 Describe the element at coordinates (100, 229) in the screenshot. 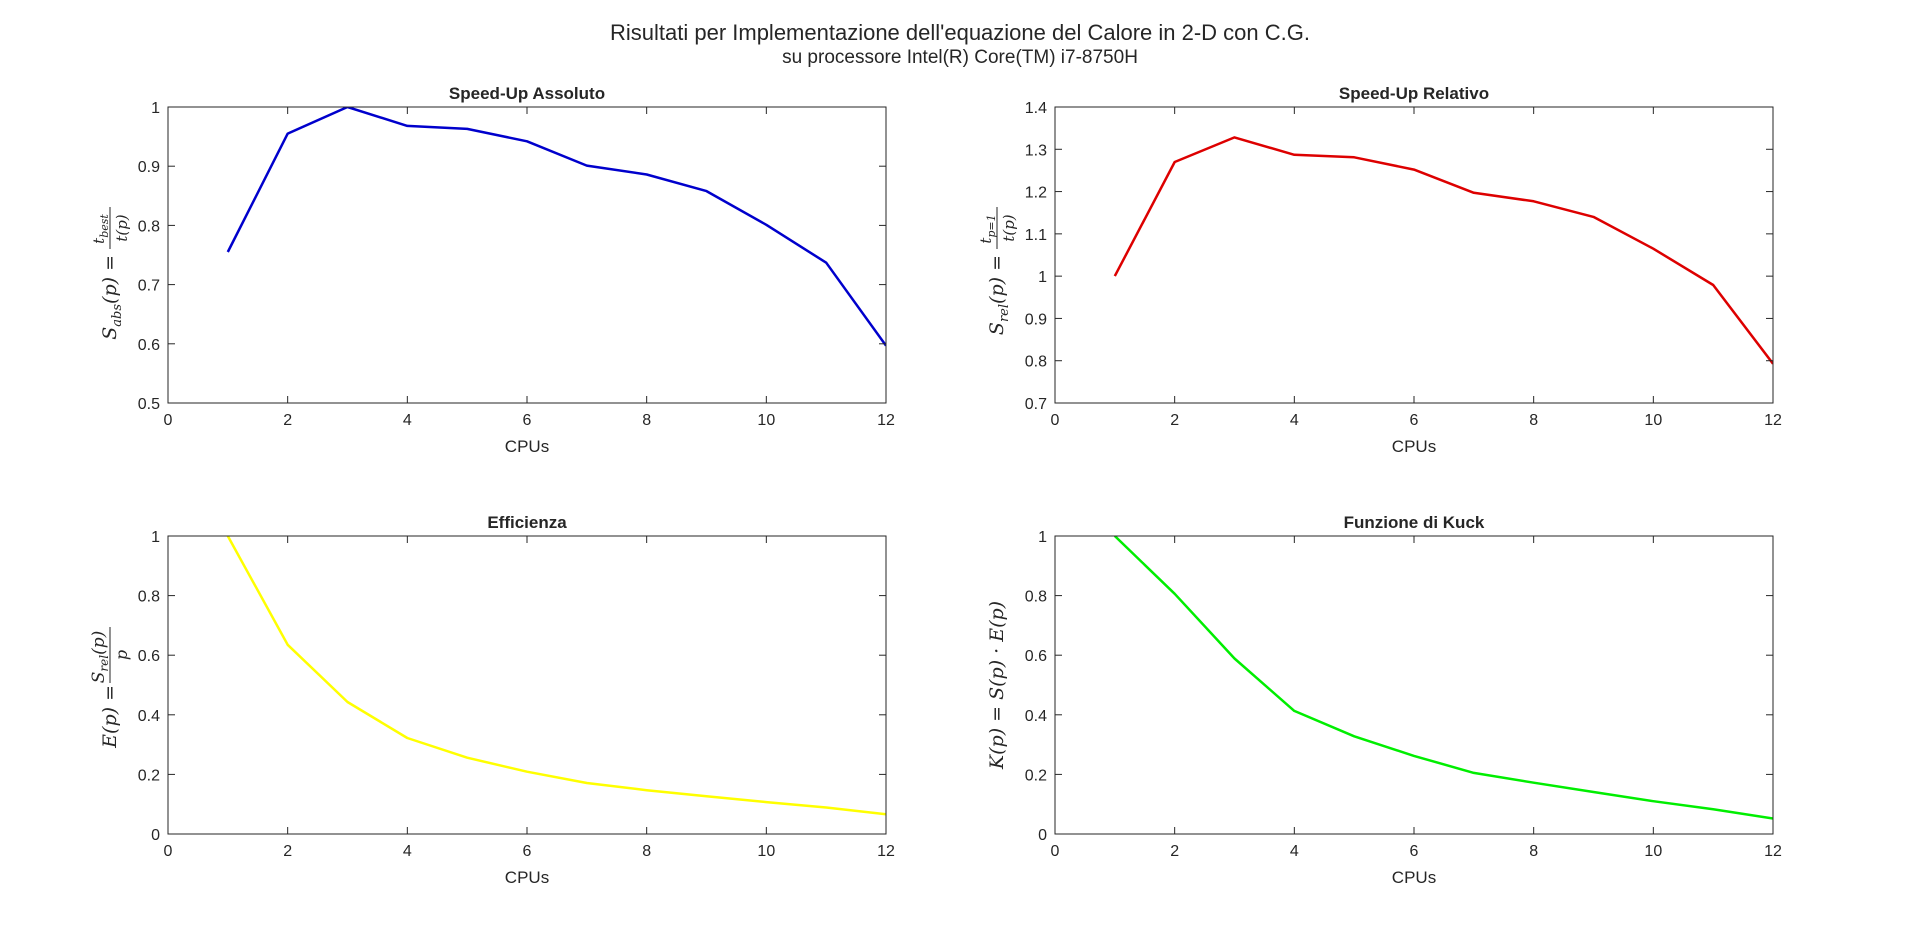

I see `ylabel-numerator: tbest` at that location.